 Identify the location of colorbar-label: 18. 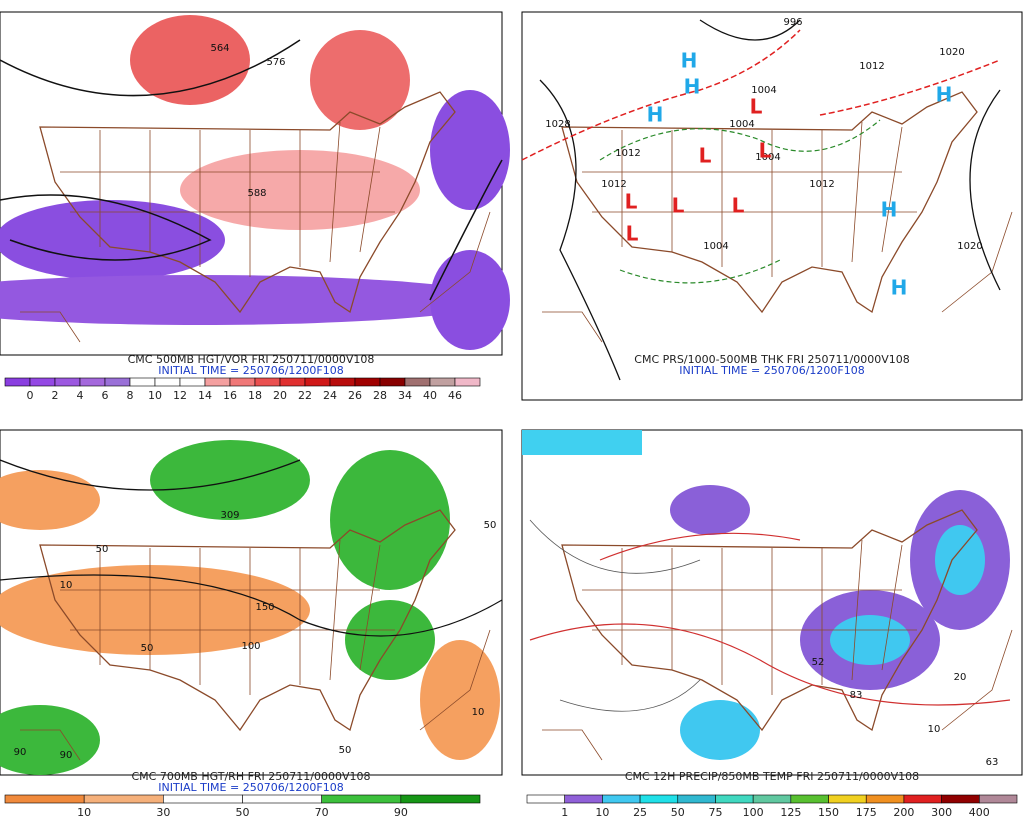
(255, 395).